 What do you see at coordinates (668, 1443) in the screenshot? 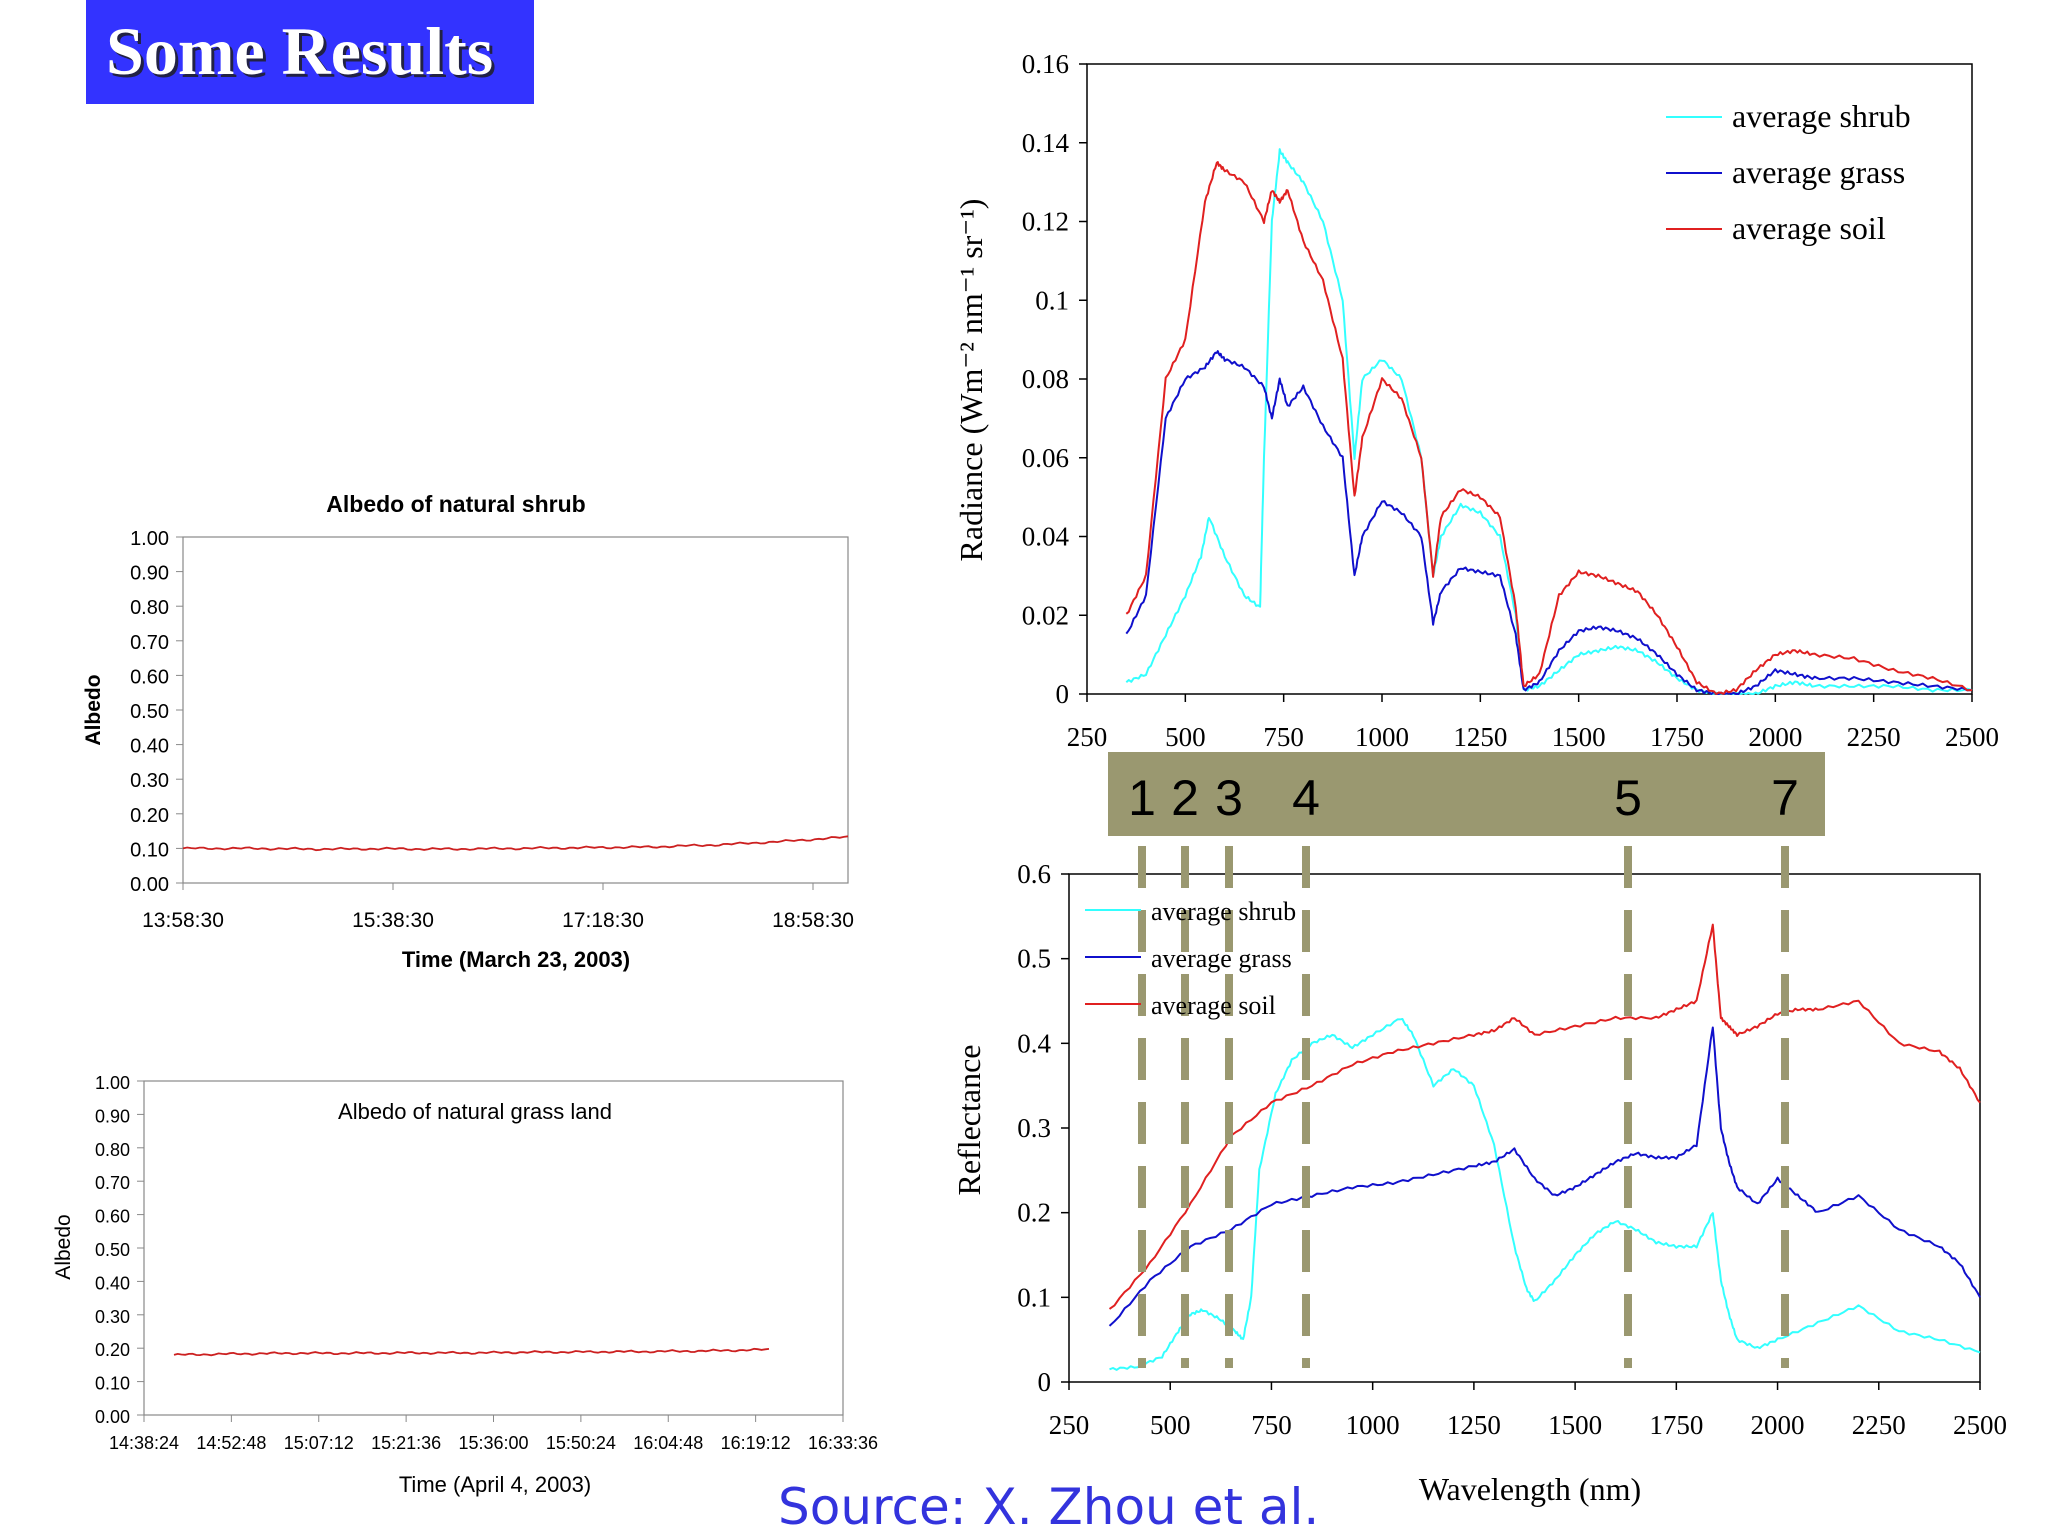
I see `x-tick-label: 16:04:48` at bounding box center [668, 1443].